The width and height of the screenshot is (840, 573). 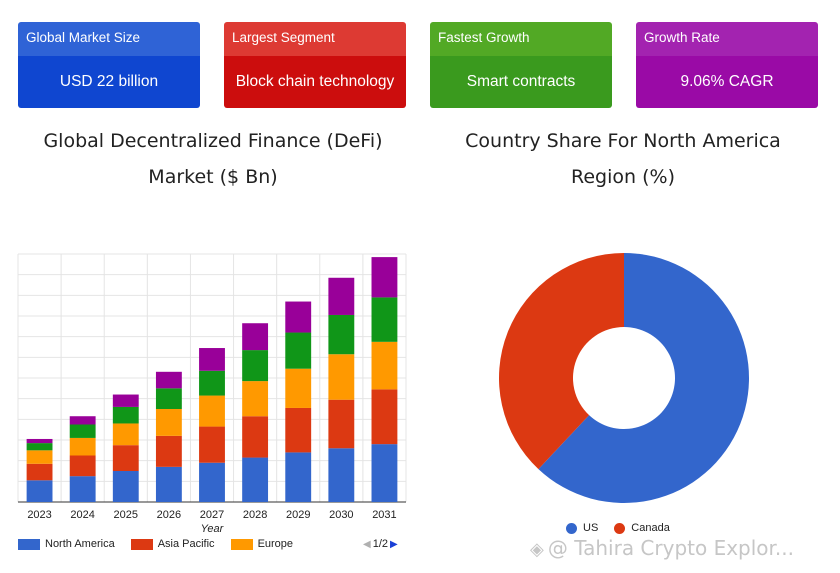 I want to click on bar-x-ticks: 2023 2024 2025 2026 2027 2028 2029 2030 2031, so click(x=211, y=515).